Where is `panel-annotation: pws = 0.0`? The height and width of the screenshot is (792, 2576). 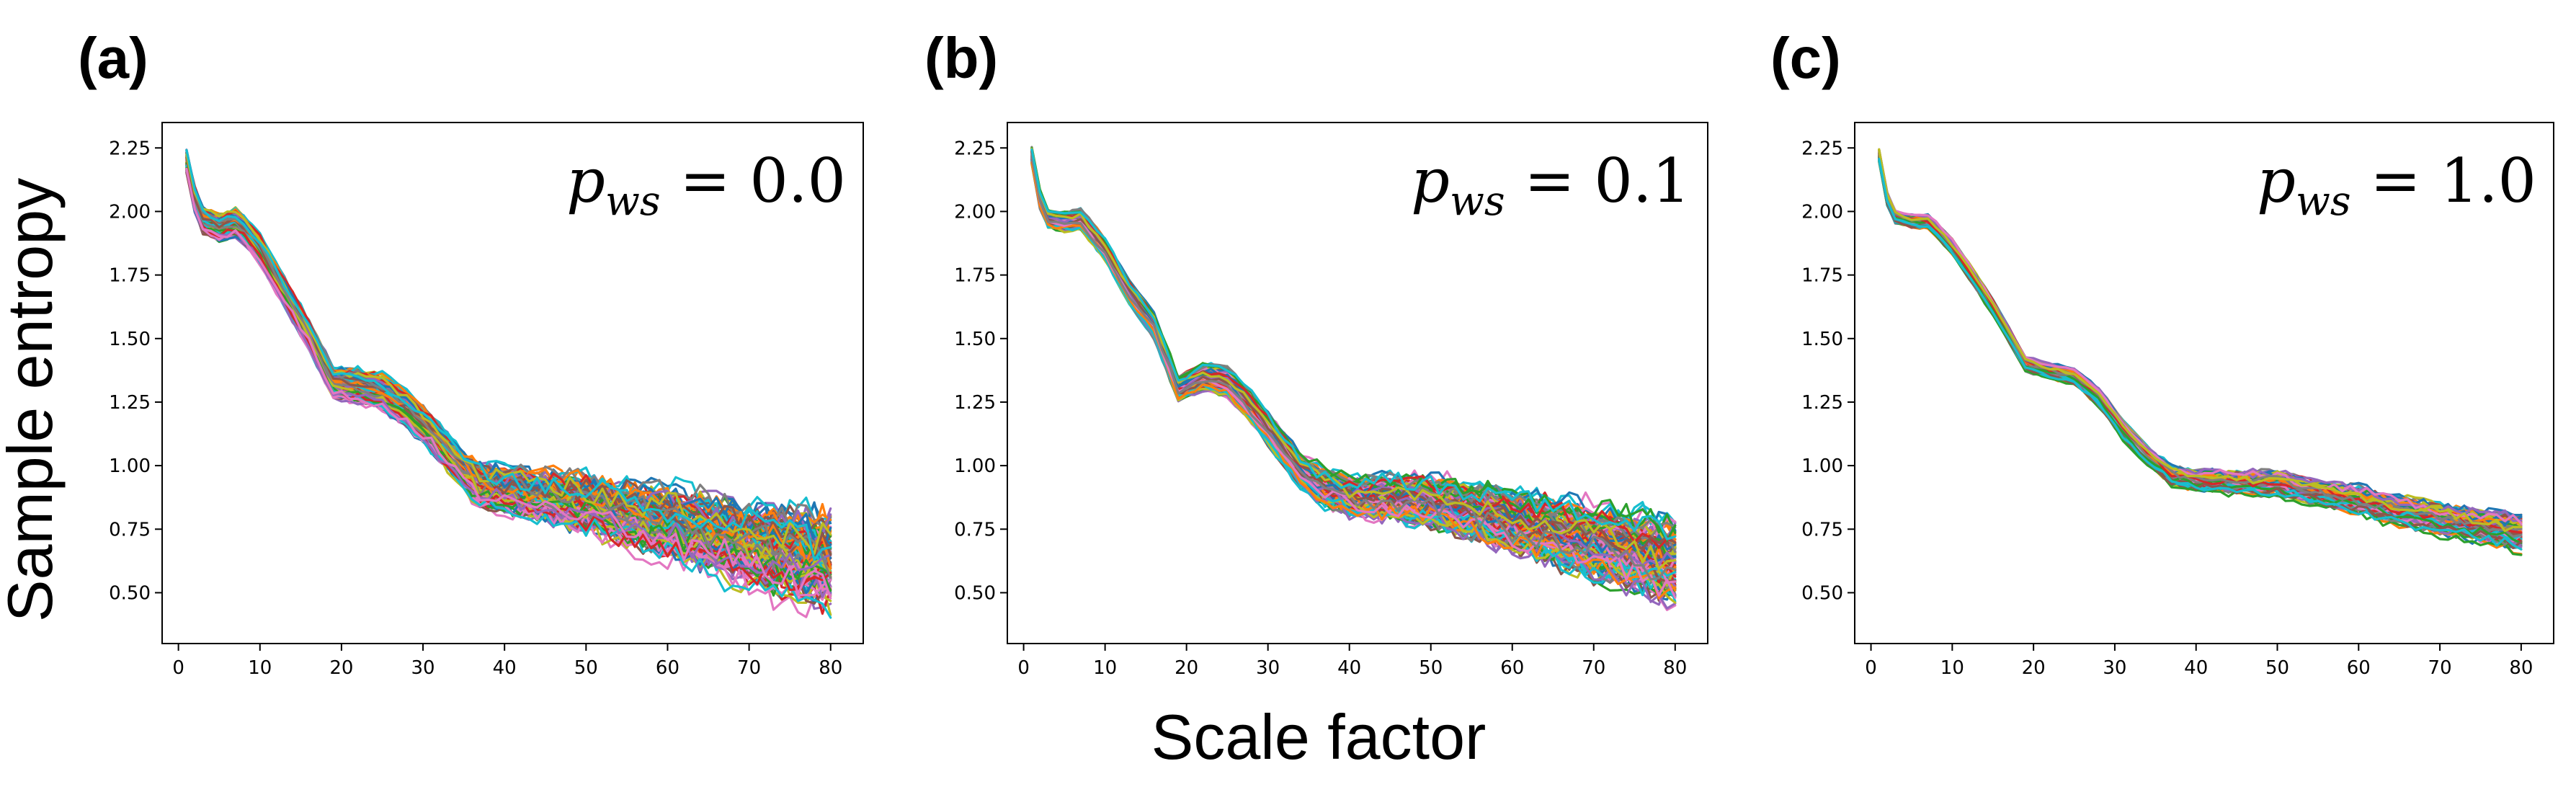 panel-annotation: pws = 0.0 is located at coordinates (706, 185).